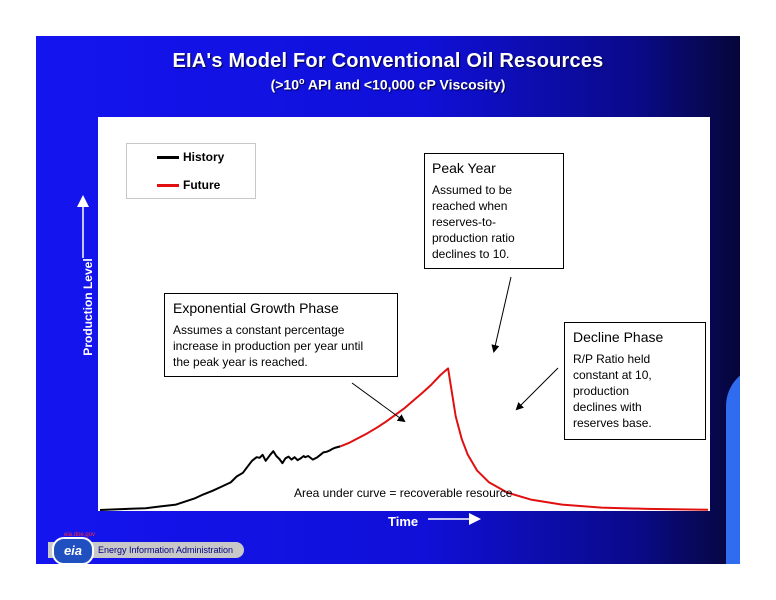 This screenshot has width=776, height=600. Describe the element at coordinates (464, 168) in the screenshot. I see `annotation-peak-heading: Peak Year` at that location.